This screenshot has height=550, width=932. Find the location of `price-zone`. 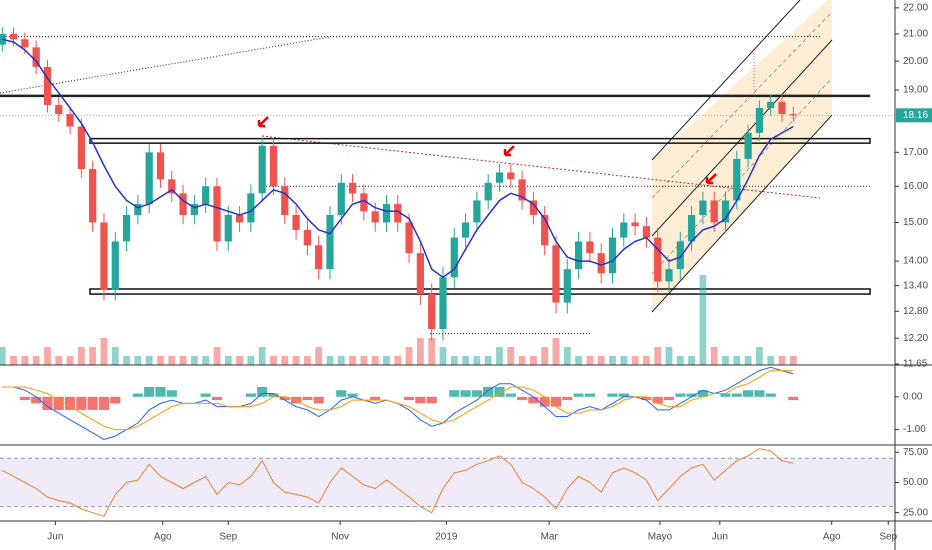

price-zone is located at coordinates (480, 140).